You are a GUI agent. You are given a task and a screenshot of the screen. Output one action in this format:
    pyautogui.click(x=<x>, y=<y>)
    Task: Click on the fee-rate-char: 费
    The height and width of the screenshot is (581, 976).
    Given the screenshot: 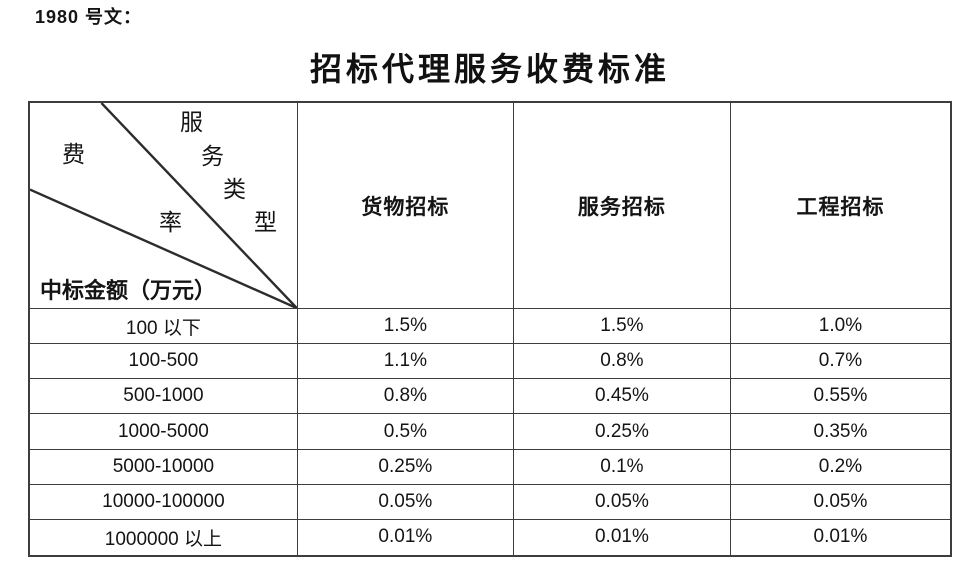 What is the action you would take?
    pyautogui.click(x=73, y=154)
    